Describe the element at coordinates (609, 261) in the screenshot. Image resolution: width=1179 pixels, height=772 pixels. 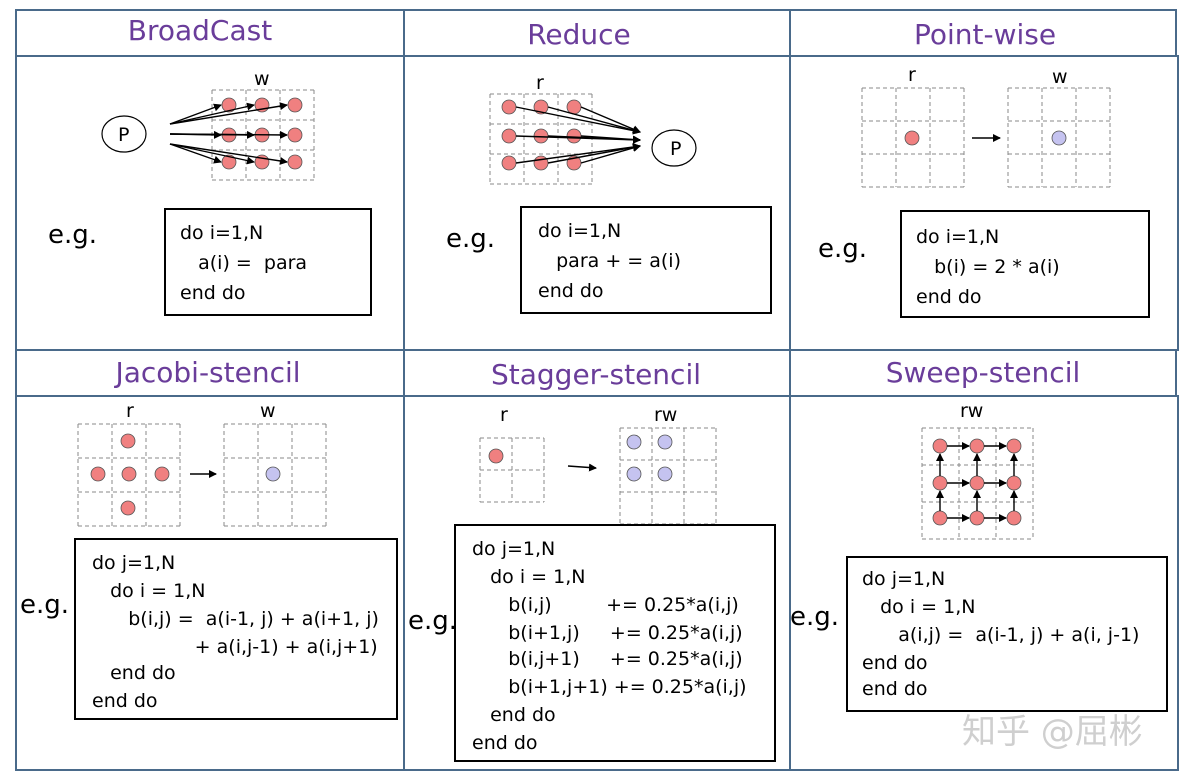
I see `code-line: para + = a(i)` at that location.